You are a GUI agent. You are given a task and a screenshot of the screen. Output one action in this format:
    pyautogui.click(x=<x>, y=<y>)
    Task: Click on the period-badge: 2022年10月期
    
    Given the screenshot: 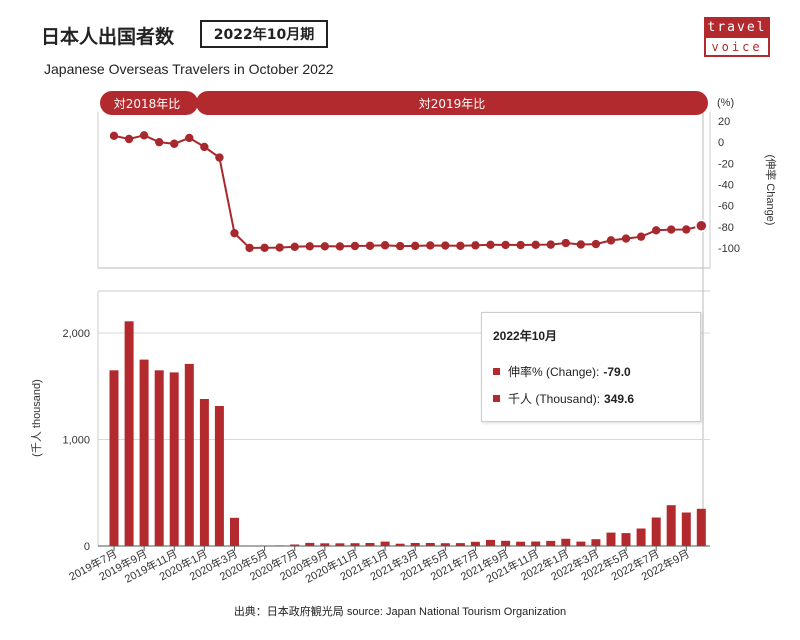 What is the action you would take?
    pyautogui.click(x=264, y=34)
    